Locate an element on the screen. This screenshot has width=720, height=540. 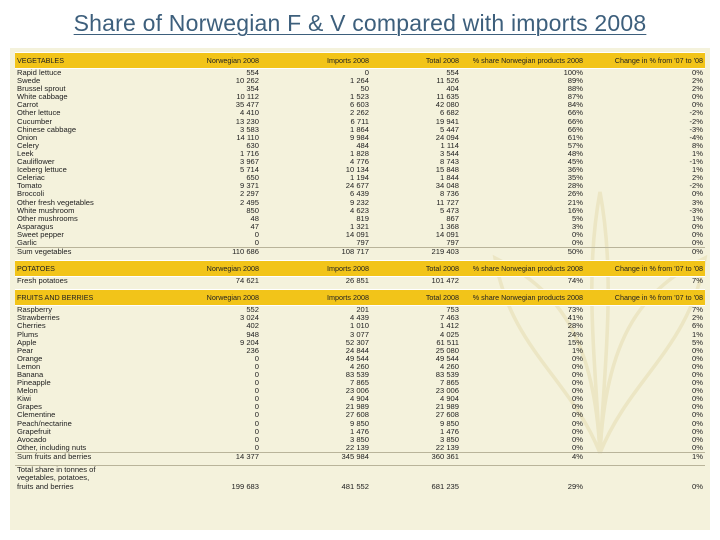
table-row: Asparagus 47 1 321 1 368 3% 0% is located at coordinates (360, 227).